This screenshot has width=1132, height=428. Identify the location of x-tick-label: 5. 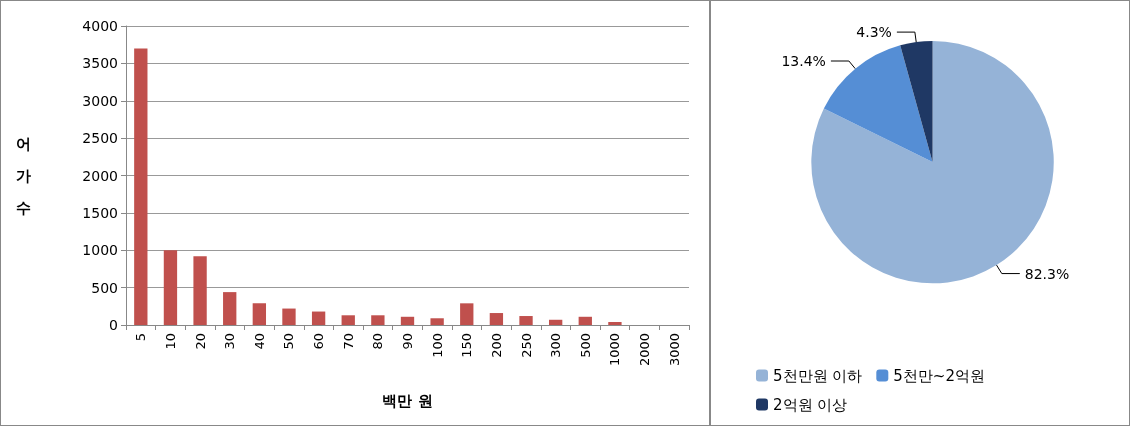
(141, 337).